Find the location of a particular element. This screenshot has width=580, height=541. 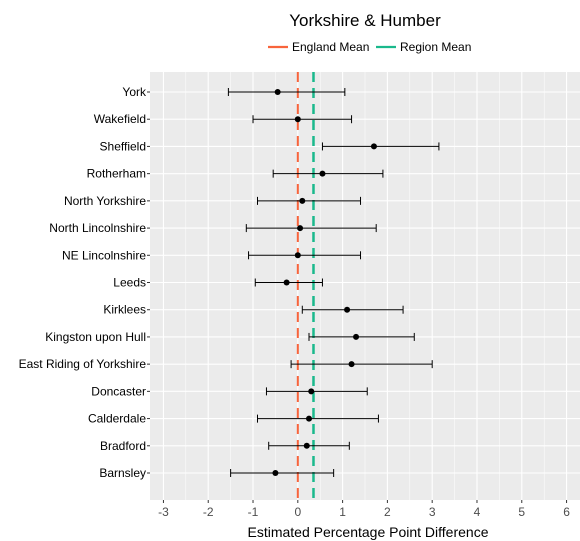

x-tick-label: -1 is located at coordinates (253, 512).